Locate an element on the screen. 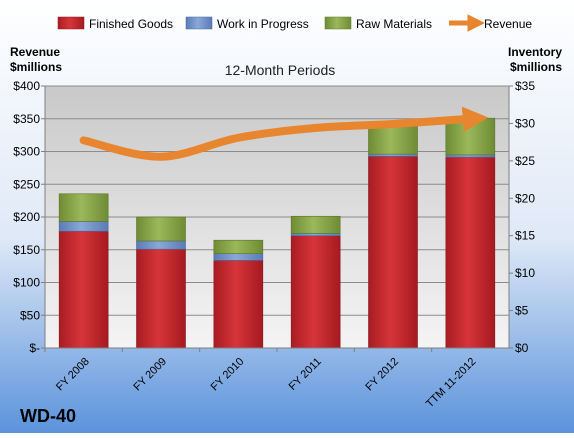  left-axis-ticks: $- $50 $100 $150 $200 $250 $300 $350 $400 is located at coordinates (29, 217).